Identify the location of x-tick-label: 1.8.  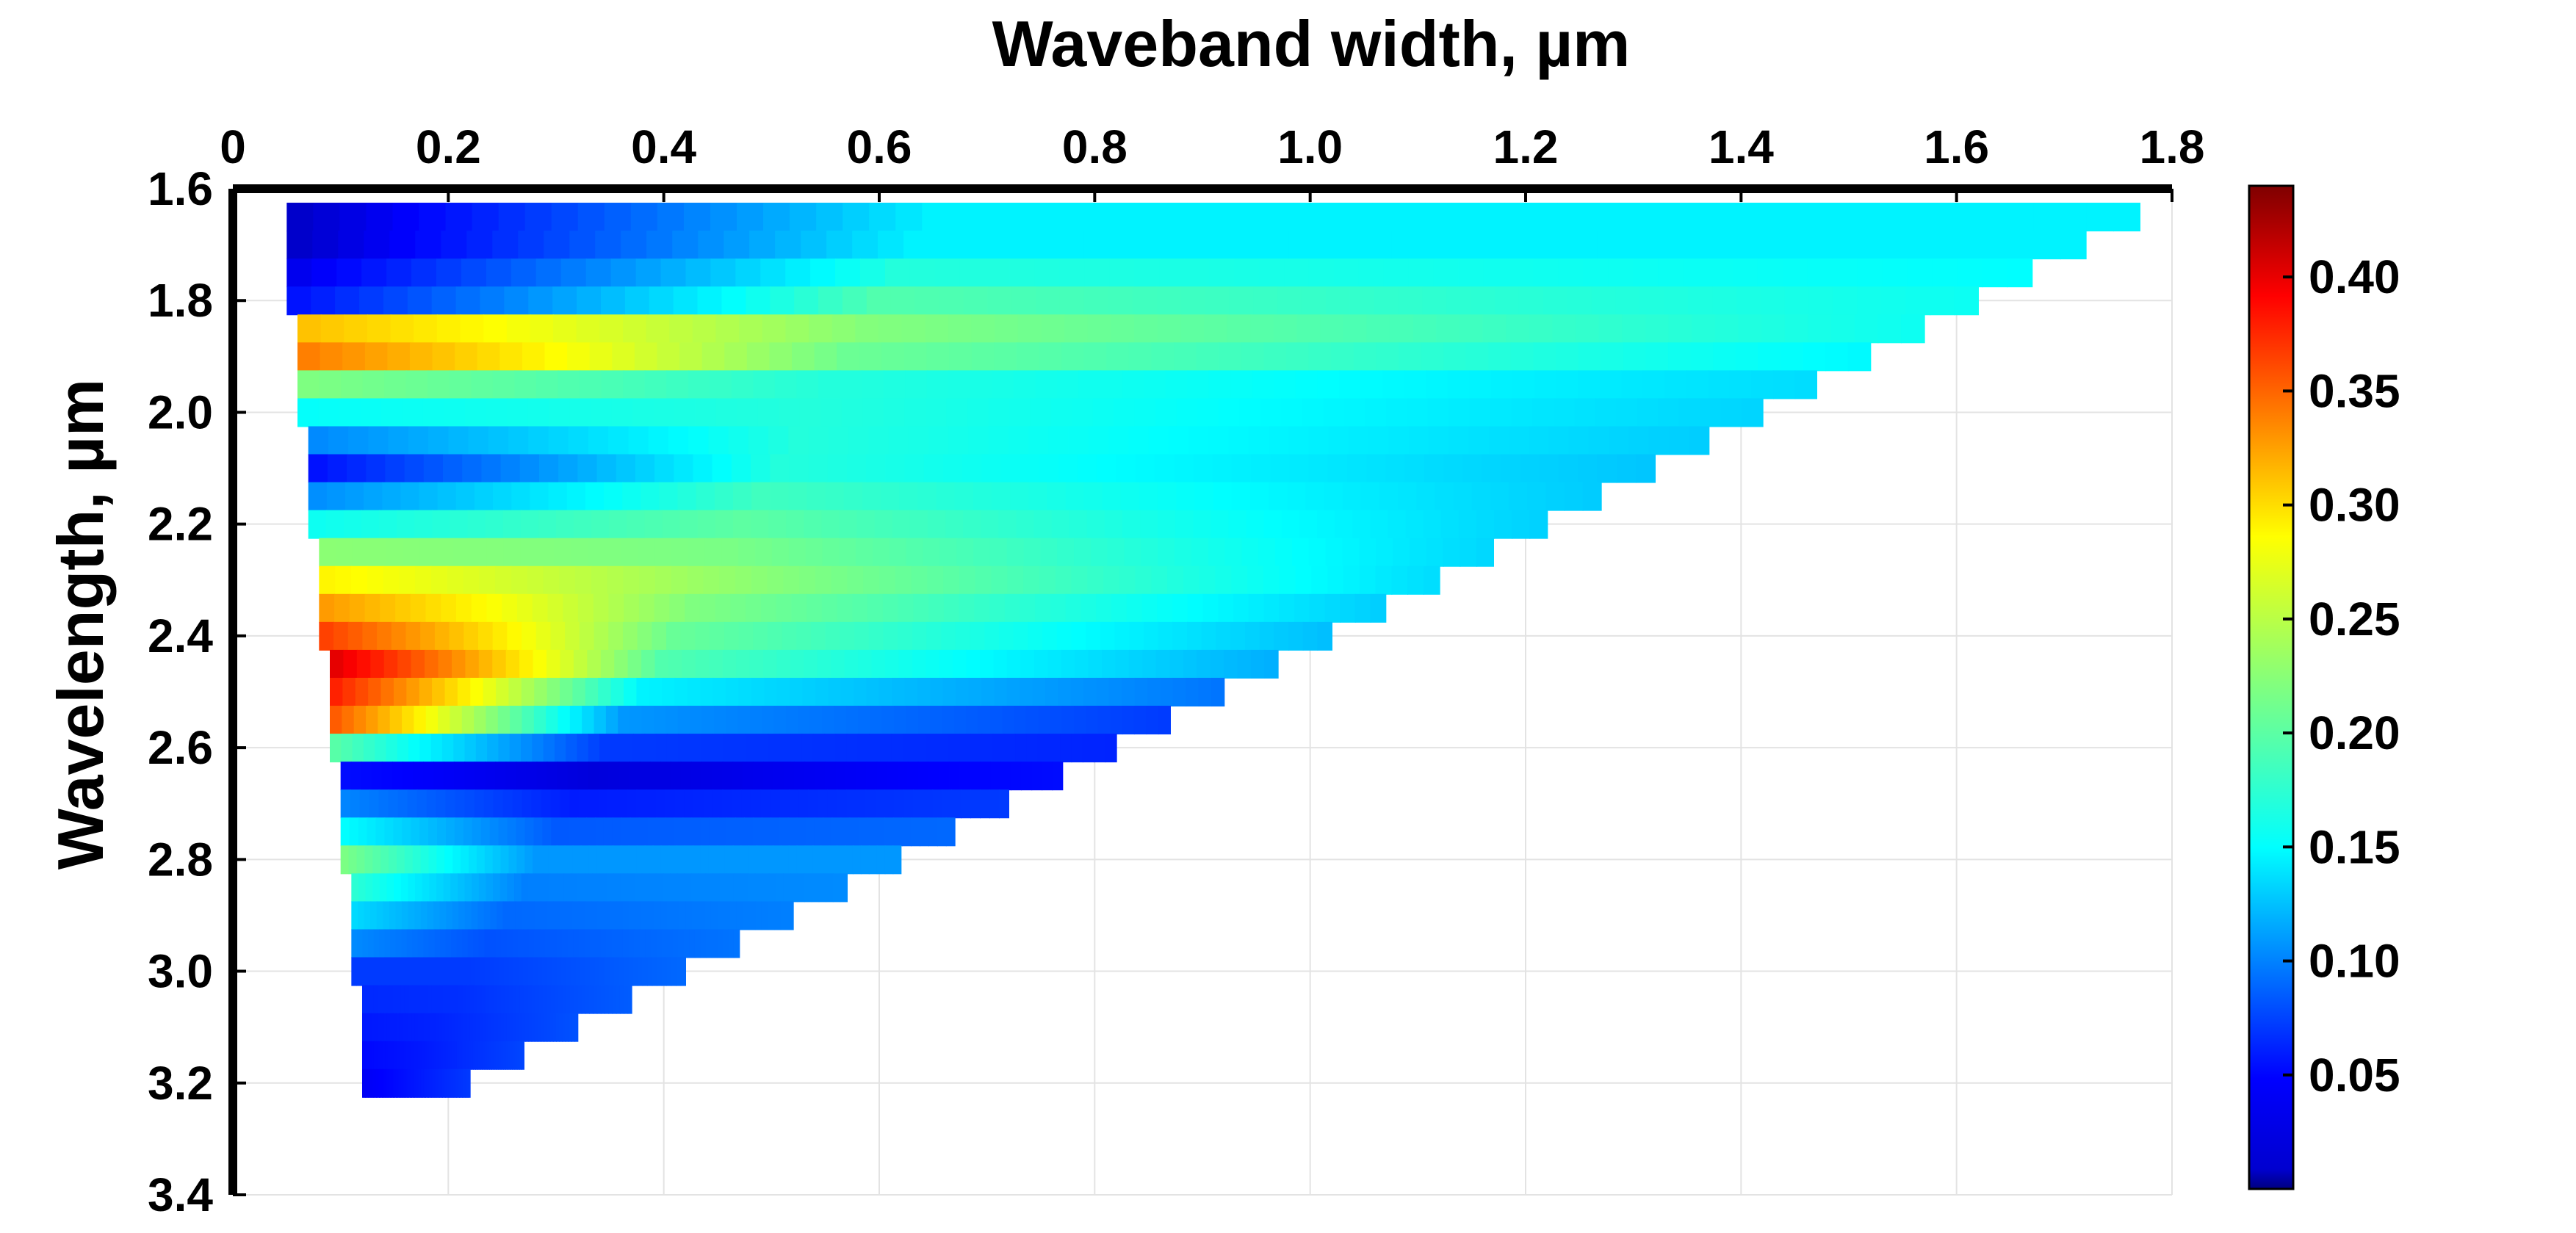
(2172, 146).